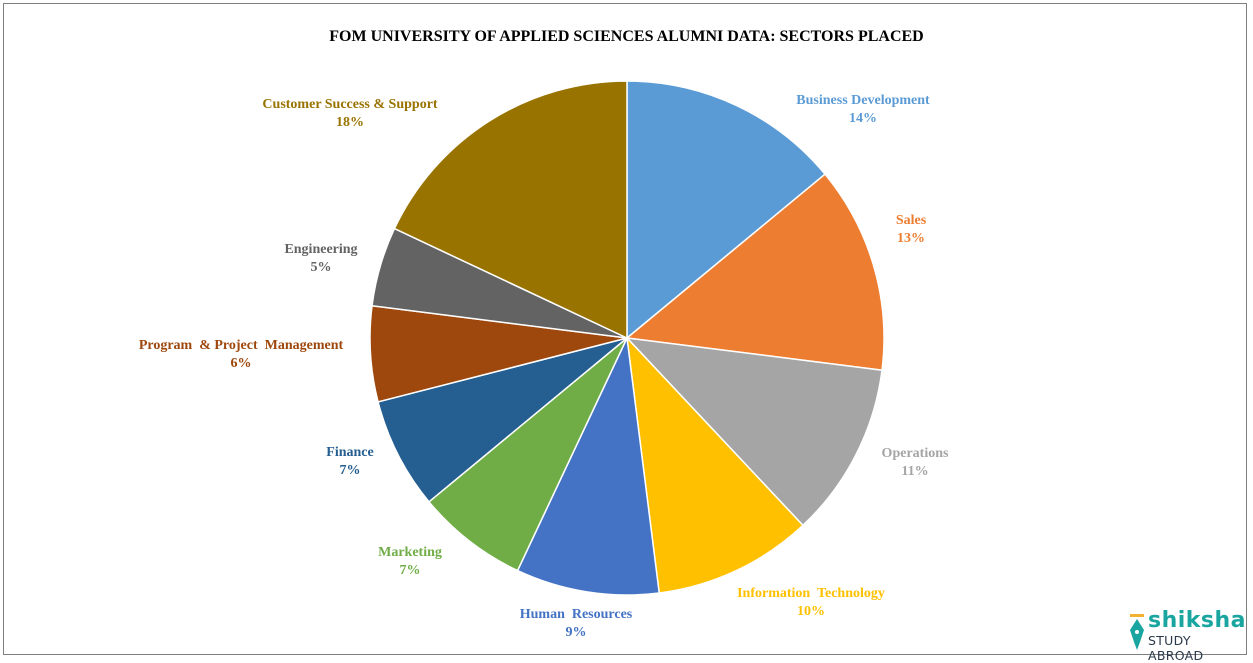 The height and width of the screenshot is (663, 1253). Describe the element at coordinates (1176, 648) in the screenshot. I see `logo-tagline: STUDY ABROAD` at that location.